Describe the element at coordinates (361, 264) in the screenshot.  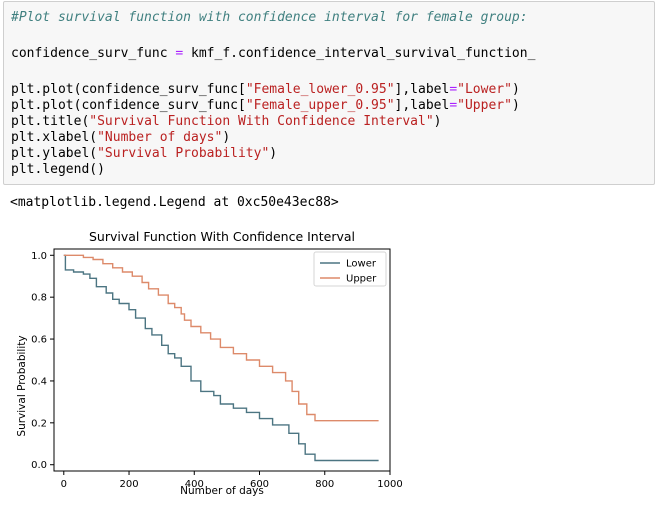
I see `legend-label: Lower` at that location.